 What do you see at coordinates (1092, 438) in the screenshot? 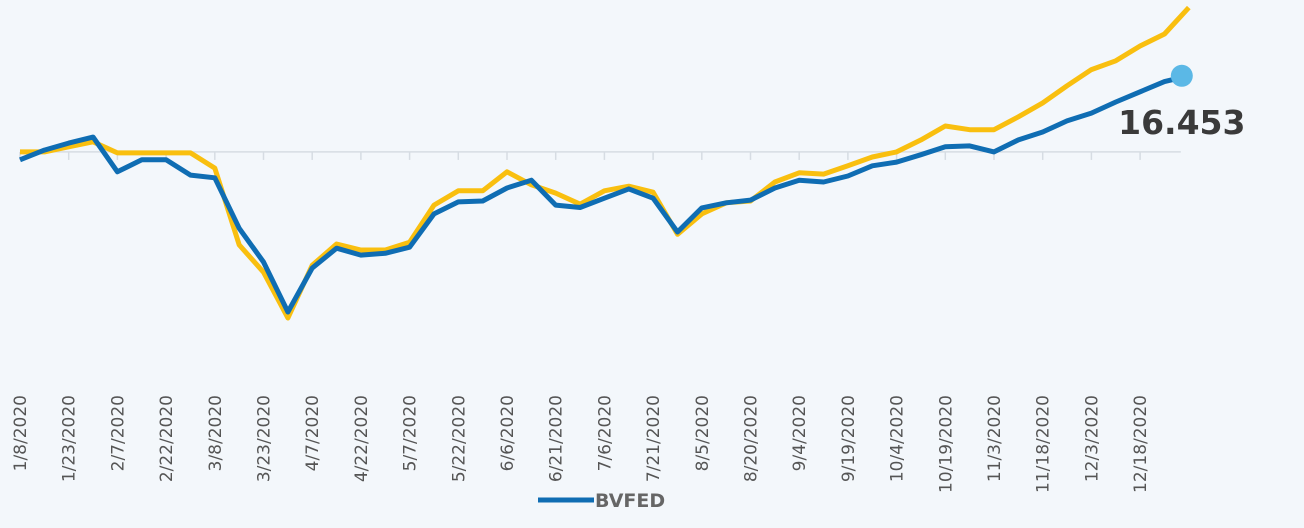
I see `x-tick-label: 12/3/2020` at bounding box center [1092, 438].